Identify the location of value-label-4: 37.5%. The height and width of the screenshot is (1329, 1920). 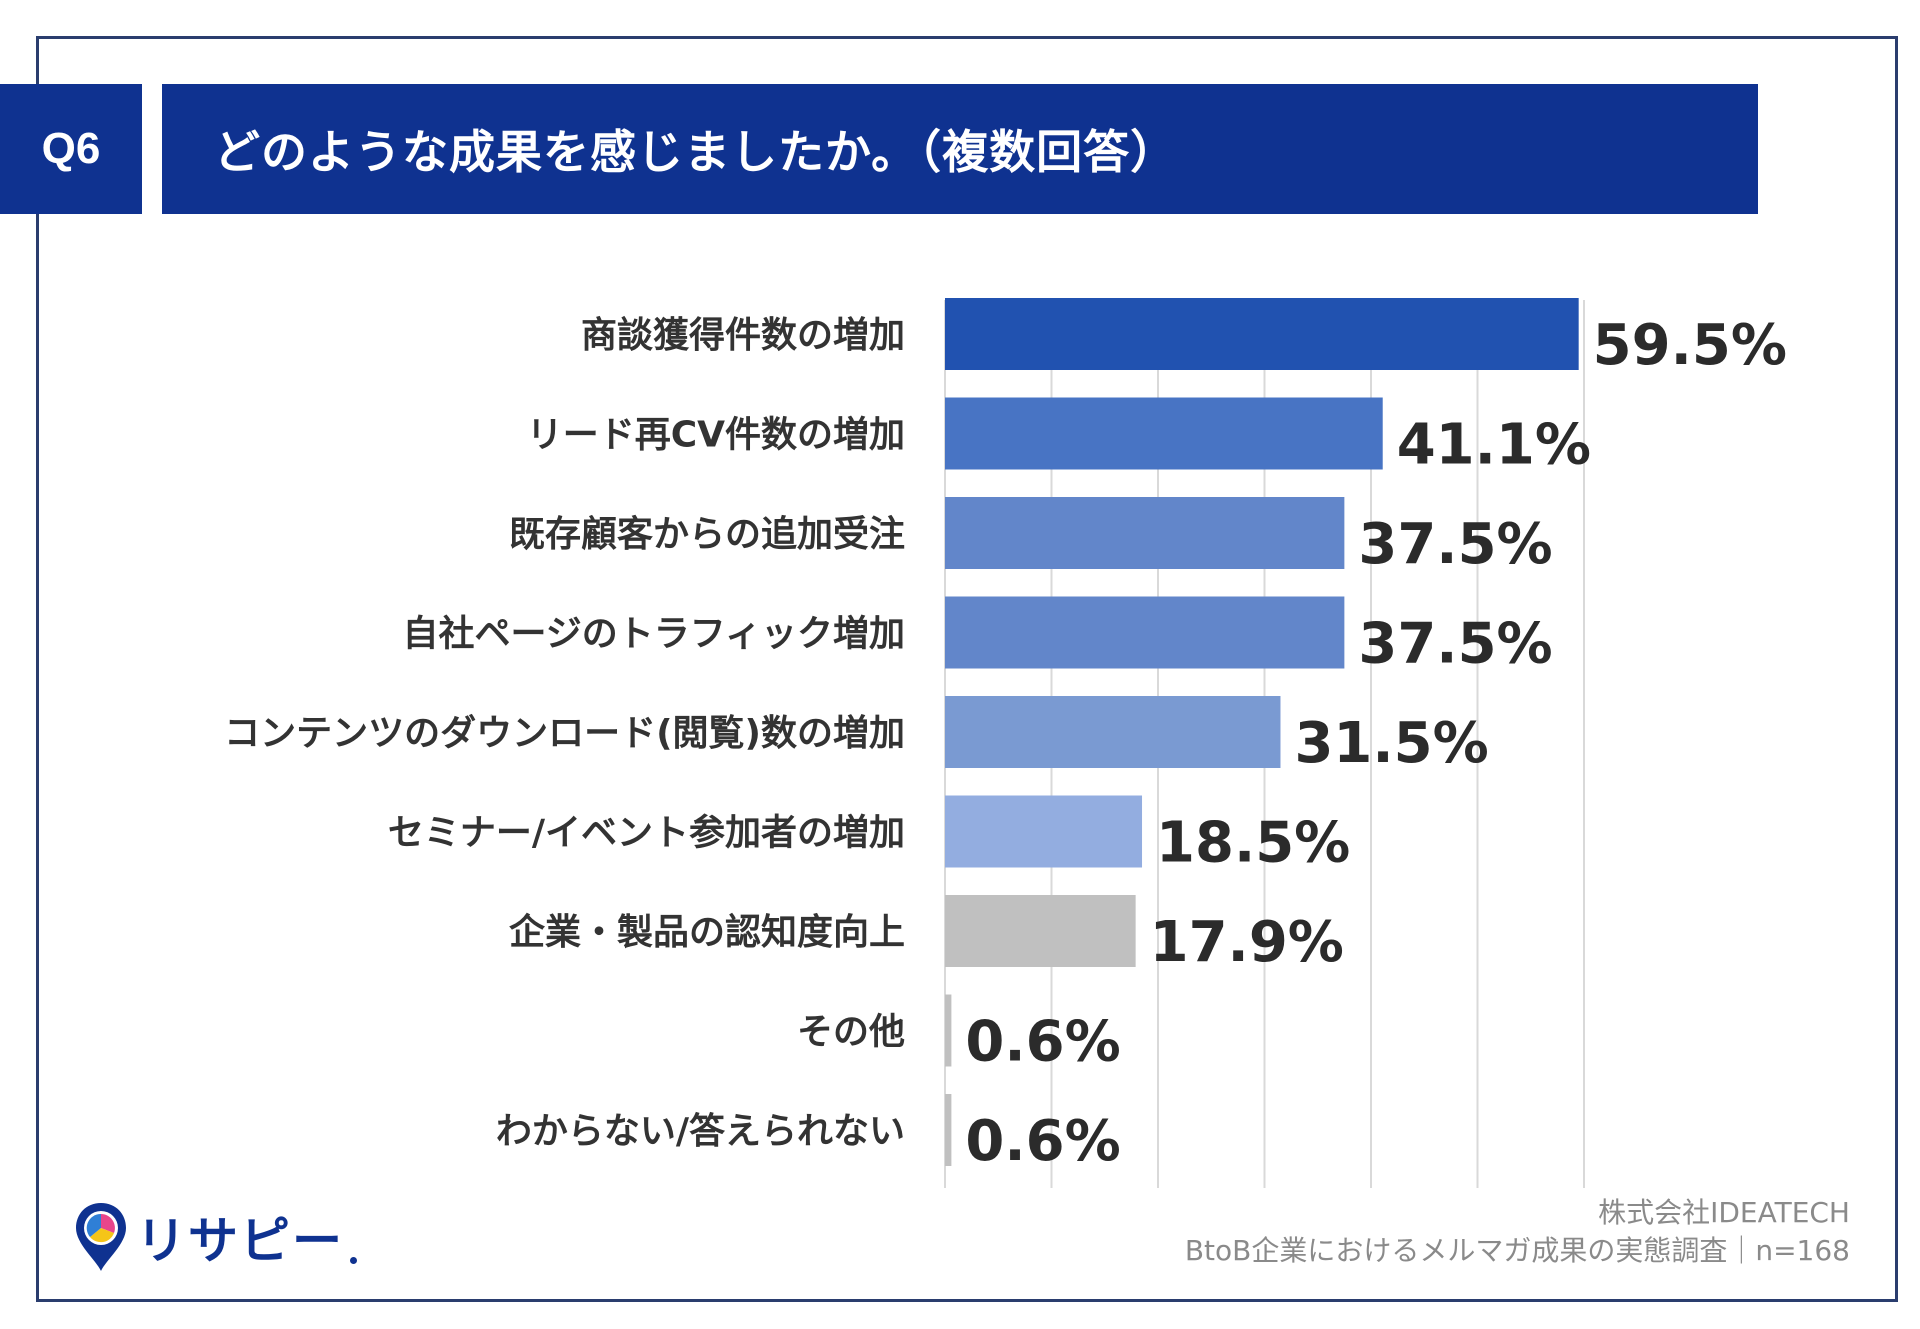
(1455, 644).